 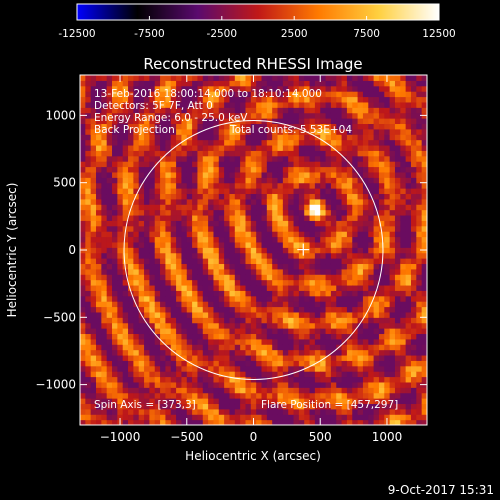 What do you see at coordinates (145, 405) in the screenshot?
I see `spin-axis-text: Spin Axis = [373,3]` at bounding box center [145, 405].